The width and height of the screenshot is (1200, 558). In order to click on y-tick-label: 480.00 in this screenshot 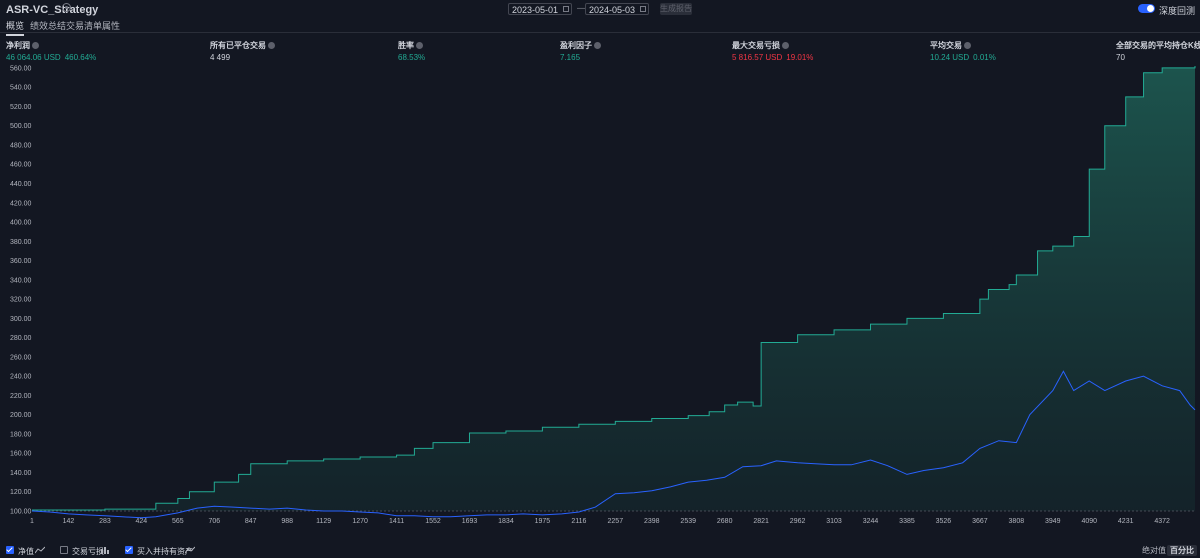, I will do `click(21, 145)`.